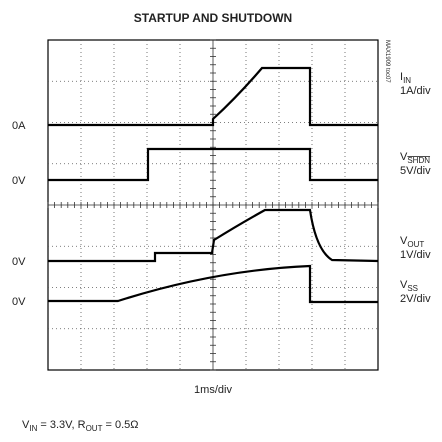 The width and height of the screenshot is (442, 442). Describe the element at coordinates (94, 428) in the screenshot. I see `note-subscript: OUT` at that location.